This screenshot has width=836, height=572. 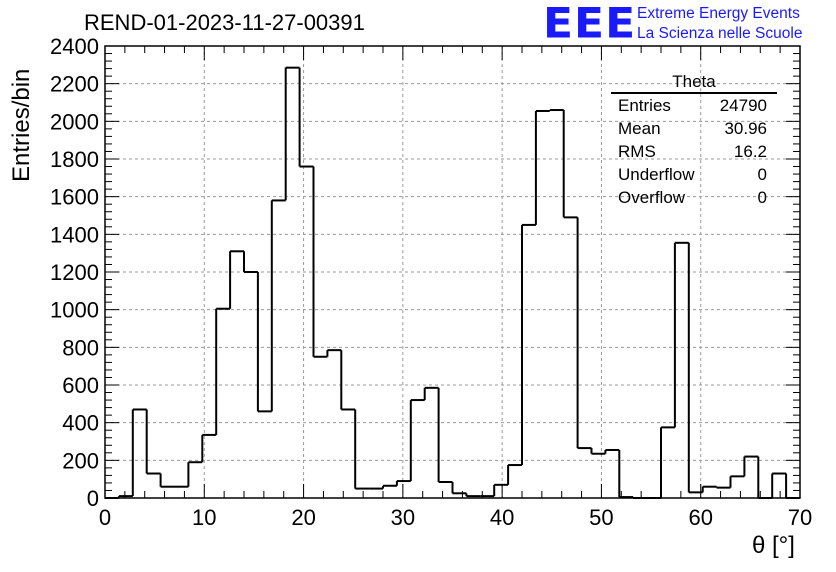 What do you see at coordinates (80, 460) in the screenshot?
I see `y-tick-label: 200` at bounding box center [80, 460].